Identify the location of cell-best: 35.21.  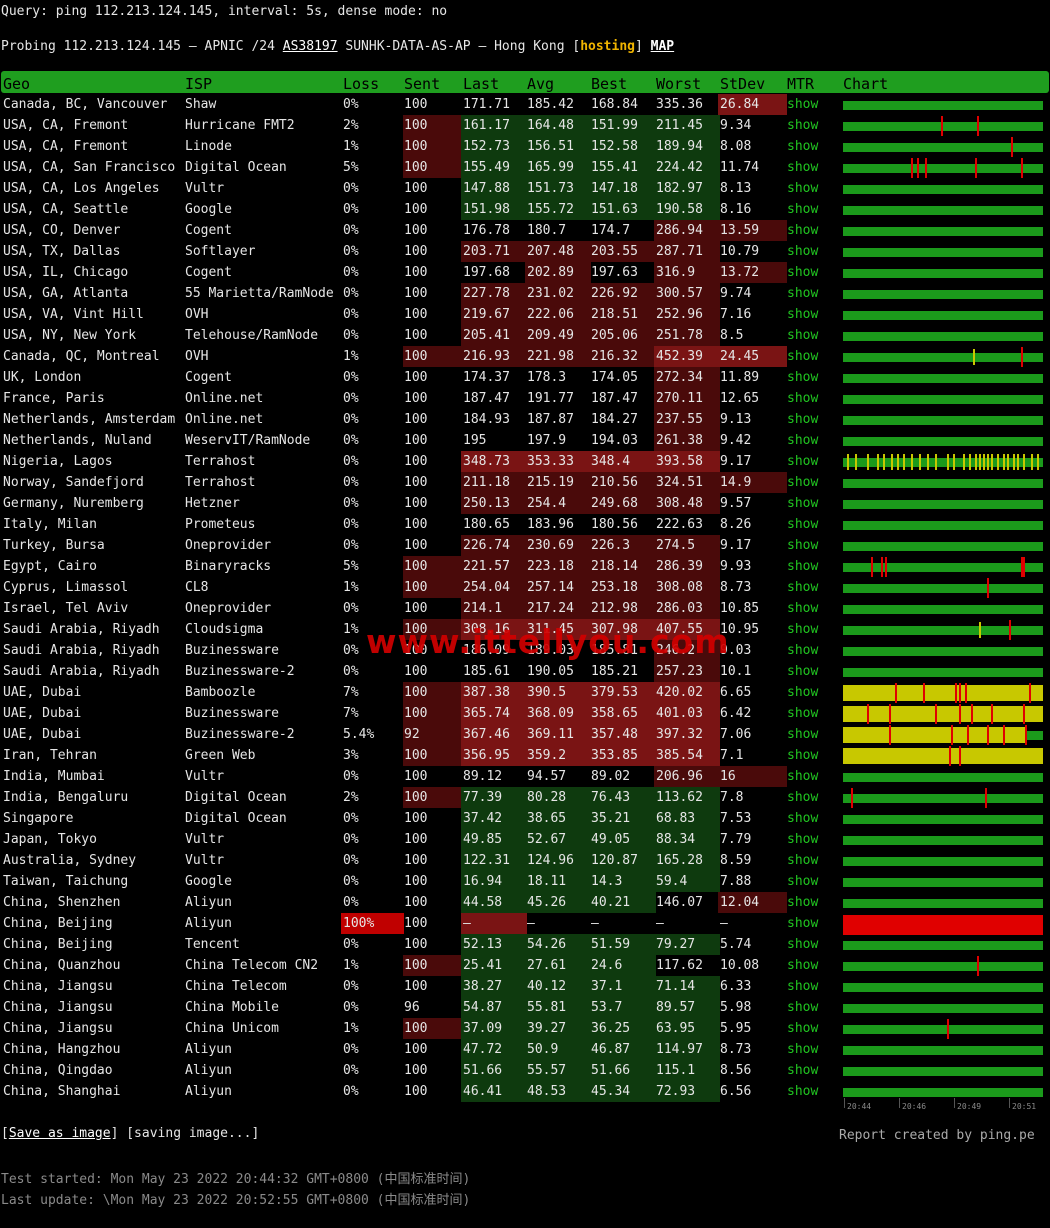
(622, 818).